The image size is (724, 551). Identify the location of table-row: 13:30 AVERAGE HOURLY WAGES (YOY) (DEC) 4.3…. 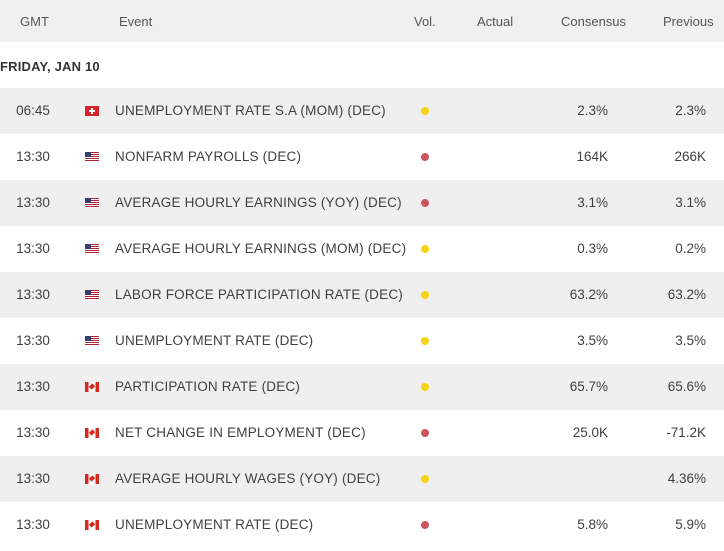
(362, 479).